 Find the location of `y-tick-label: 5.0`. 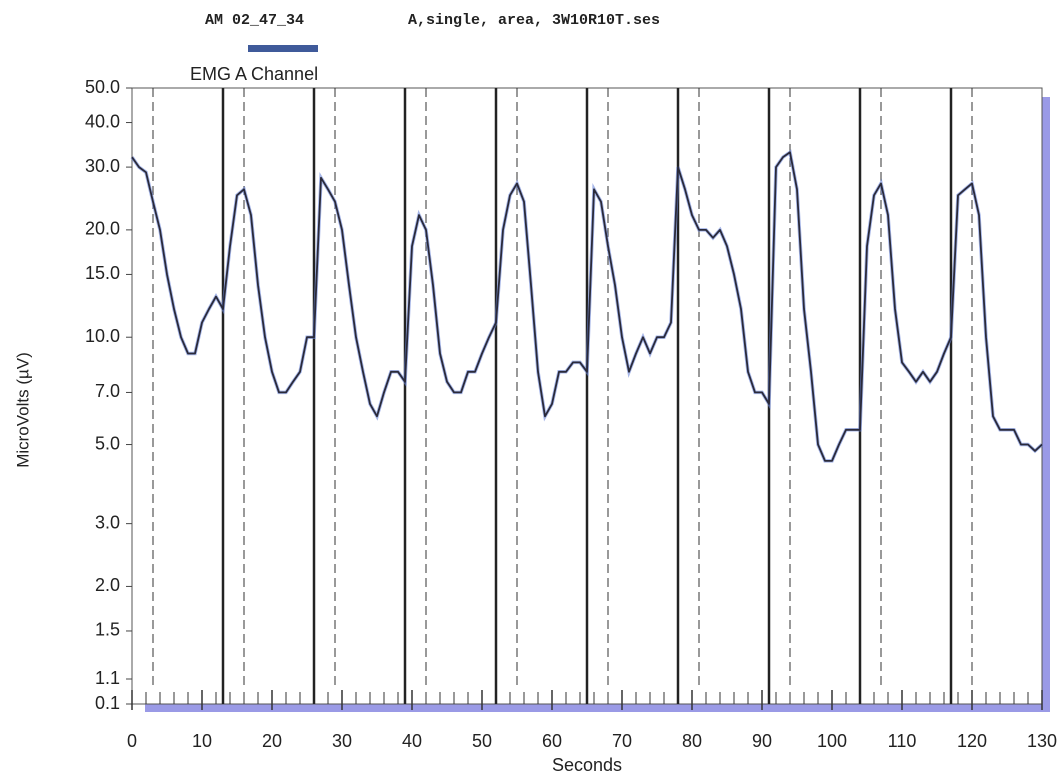

y-tick-label: 5.0 is located at coordinates (107, 443).